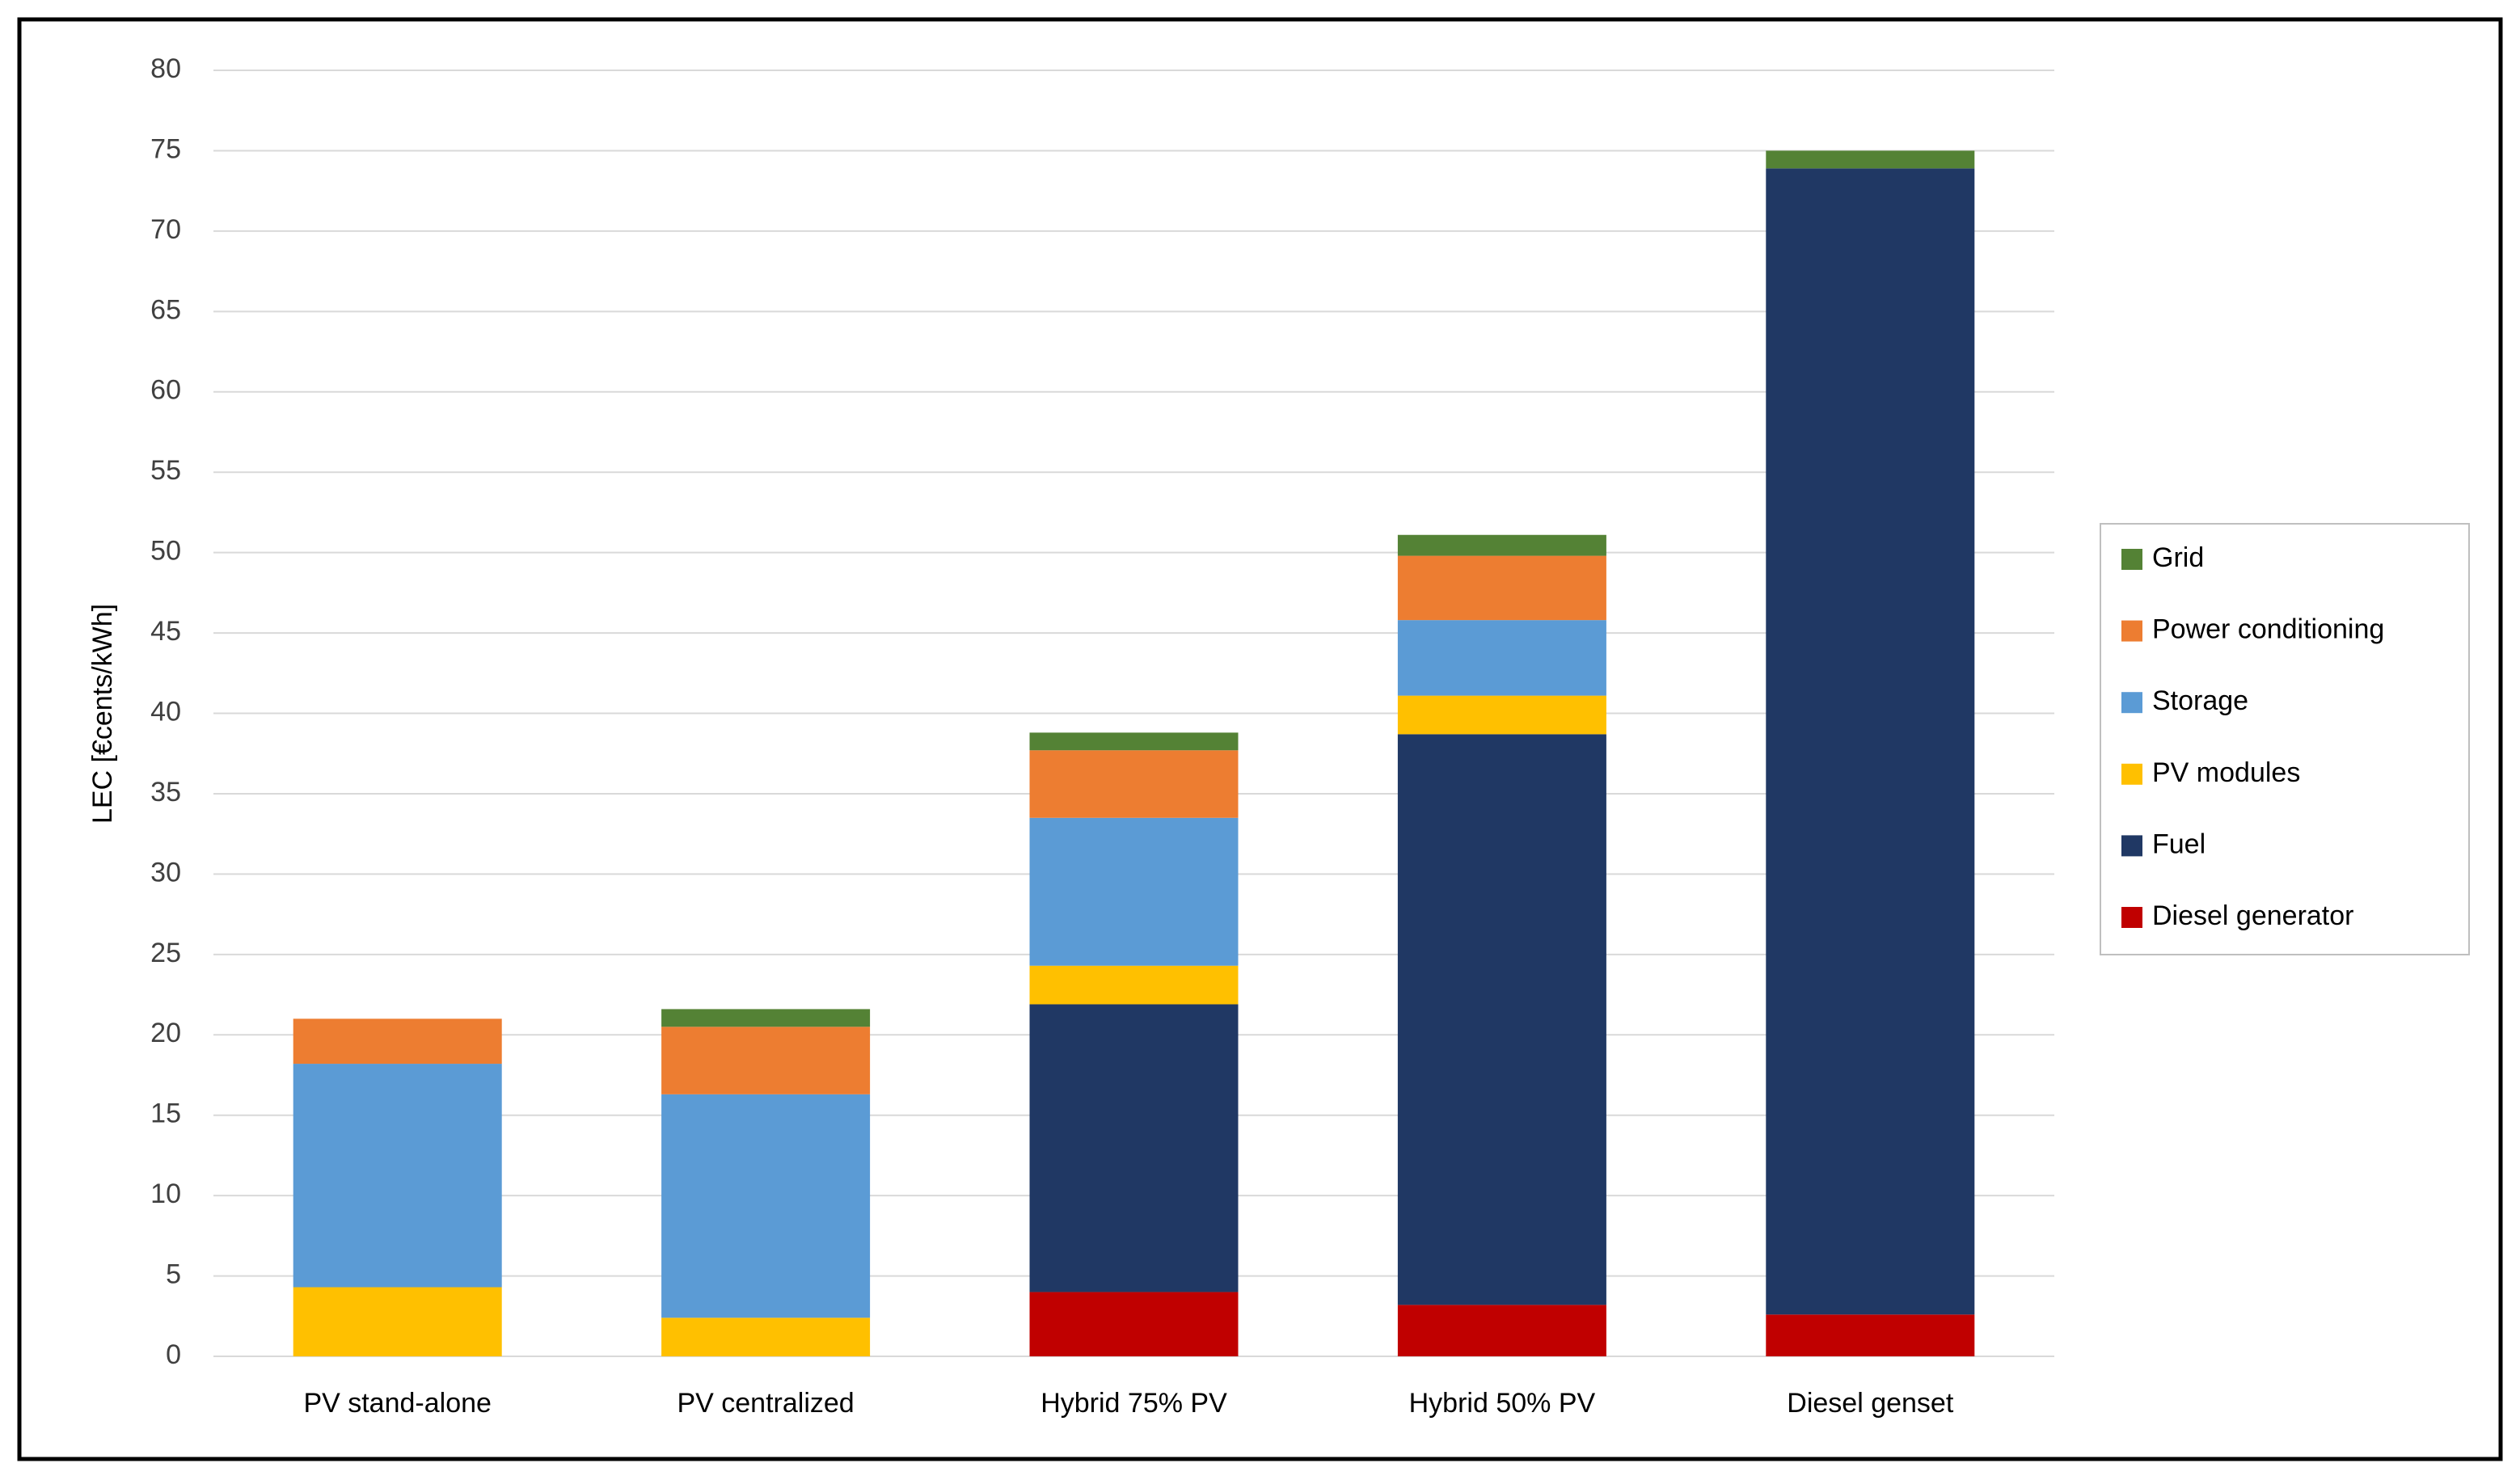 This screenshot has width=2520, height=1480. What do you see at coordinates (398, 1404) in the screenshot?
I see `x-tick-label: PV stand-alone` at bounding box center [398, 1404].